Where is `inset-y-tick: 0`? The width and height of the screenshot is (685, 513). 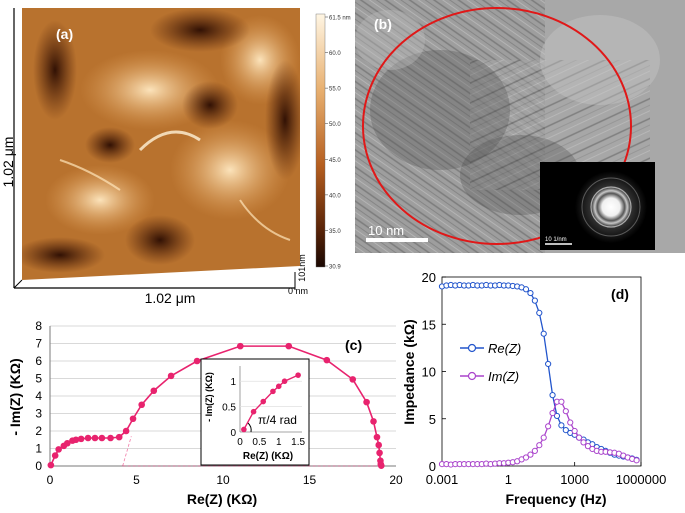
inset-y-tick: 0 is located at coordinates (233, 433).